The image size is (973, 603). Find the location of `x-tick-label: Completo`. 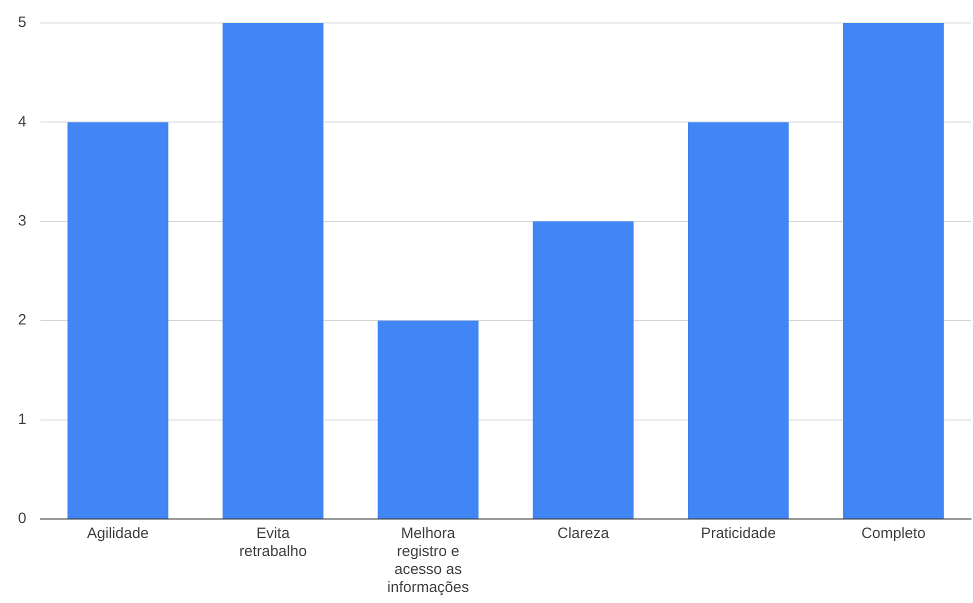

x-tick-label: Completo is located at coordinates (893, 533).